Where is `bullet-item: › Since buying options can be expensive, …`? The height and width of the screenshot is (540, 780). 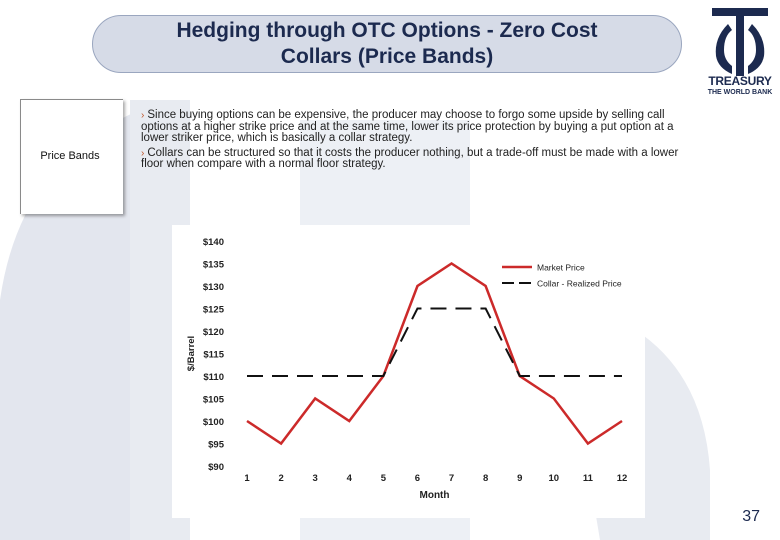 bullet-item: › Since buying options can be expensive, … is located at coordinates (421, 127).